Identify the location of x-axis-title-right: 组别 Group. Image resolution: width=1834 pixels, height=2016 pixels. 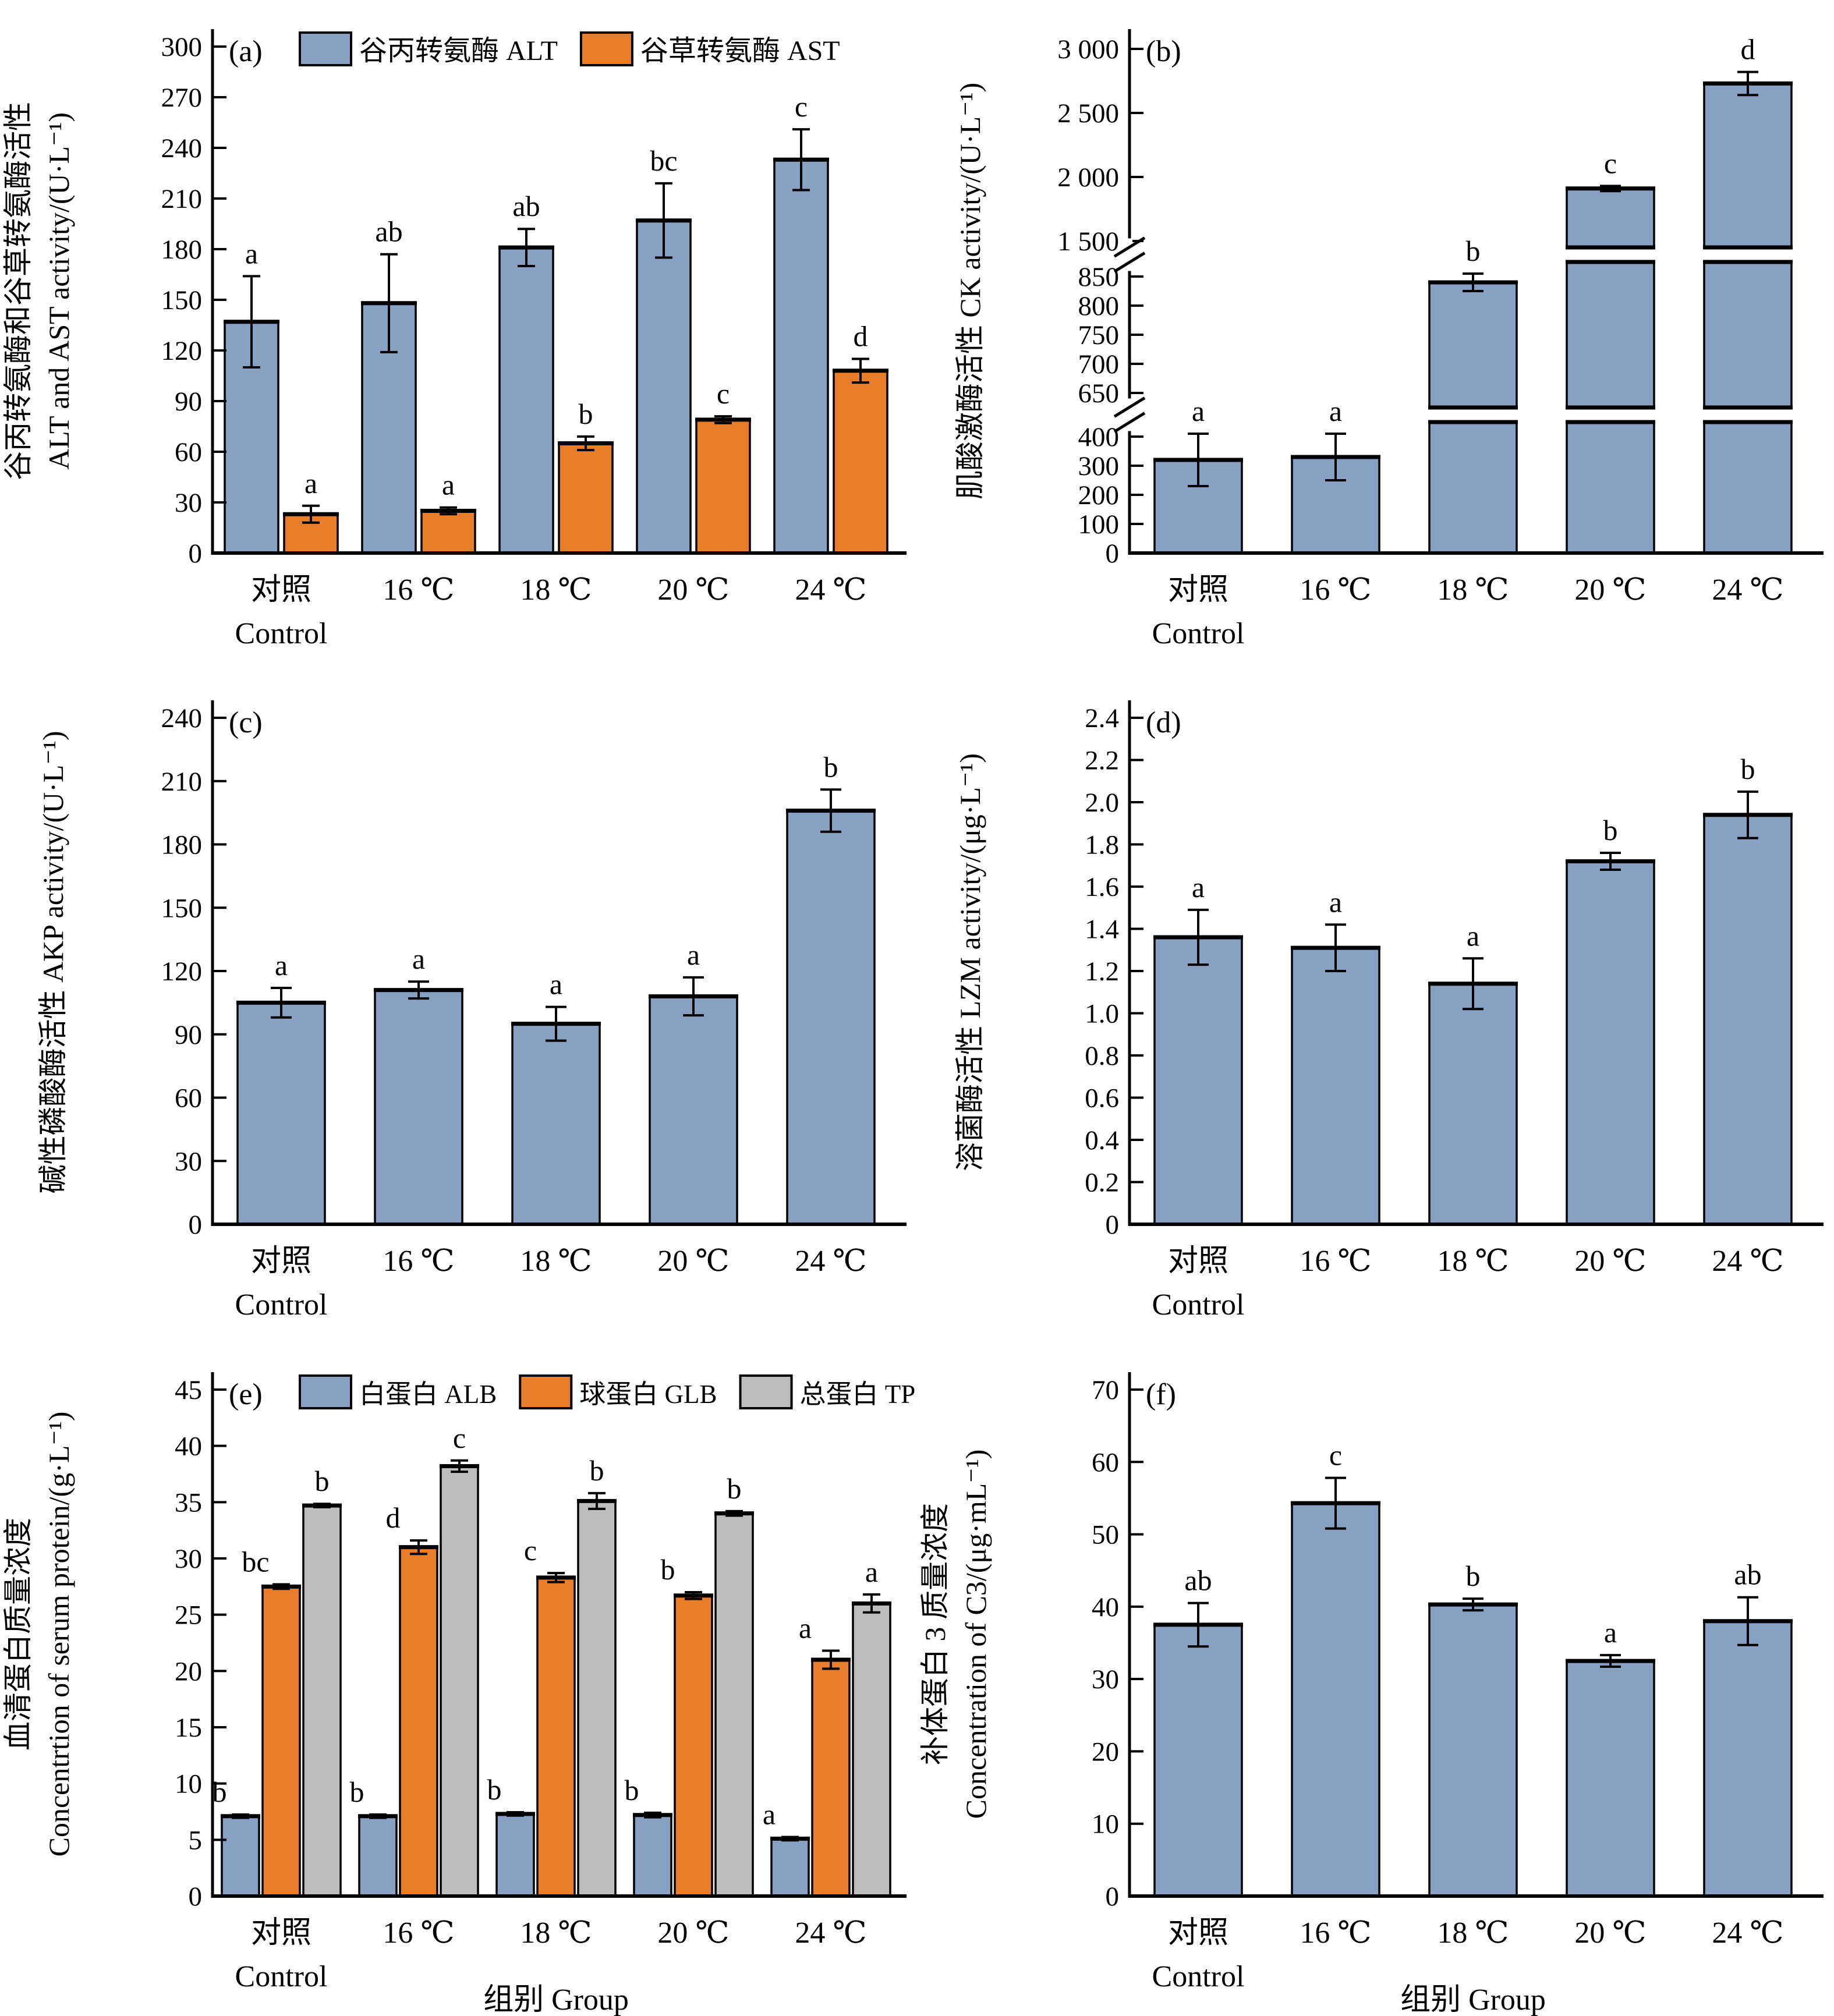
(1473, 2000).